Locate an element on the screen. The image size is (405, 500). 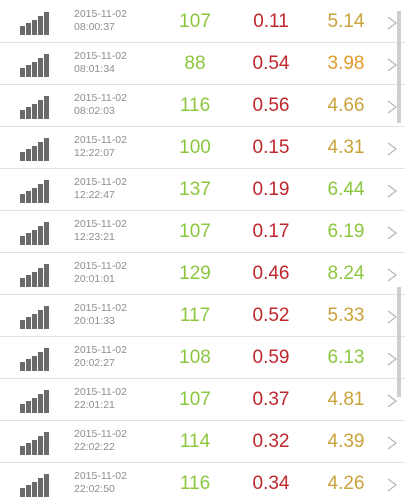
timestamp: 2015-11-02 22:02:22 is located at coordinates (114, 441).